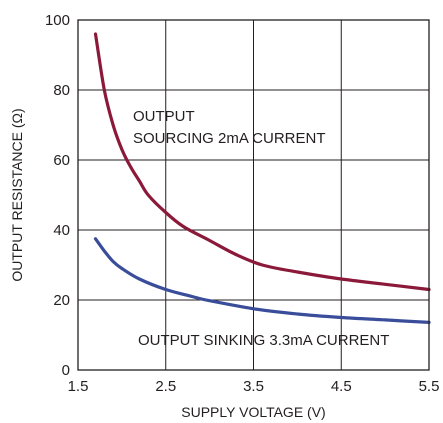 The image size is (443, 423). Describe the element at coordinates (429, 386) in the screenshot. I see `x-tick-label-4: 5.5` at that location.